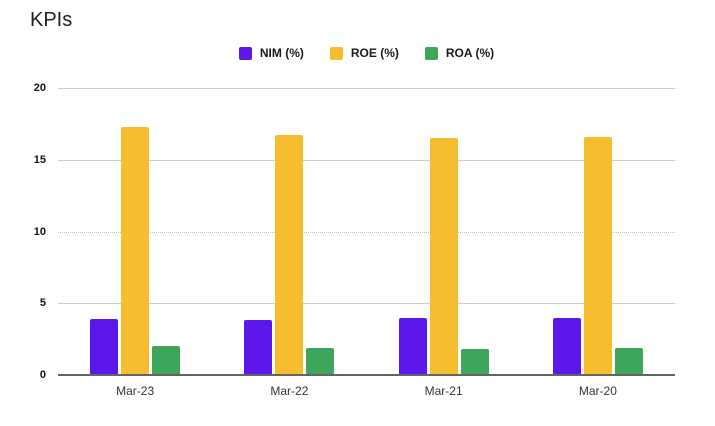 The image size is (715, 426). I want to click on x-tick-label: Mar-23, so click(135, 391).